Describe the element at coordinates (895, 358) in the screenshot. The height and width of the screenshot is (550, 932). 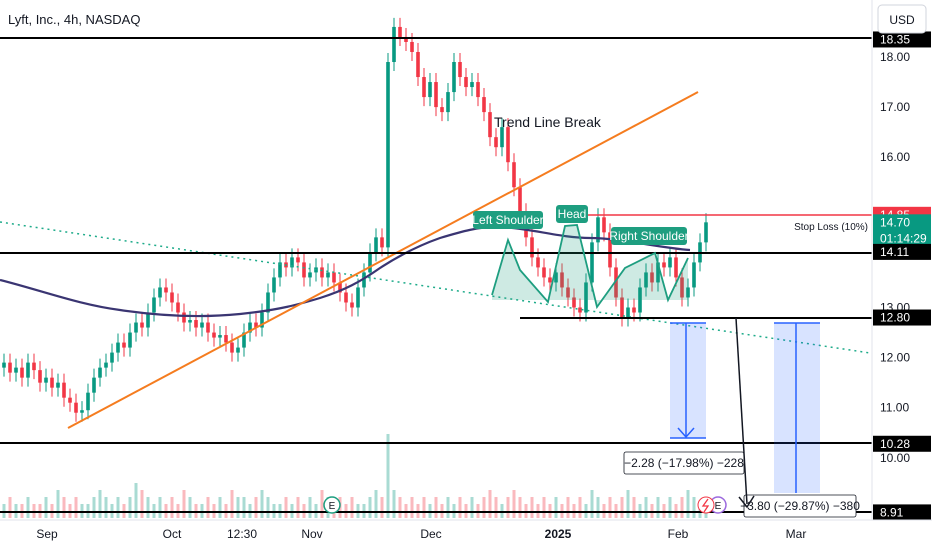
I see `price-tick-label: 12.00` at that location.